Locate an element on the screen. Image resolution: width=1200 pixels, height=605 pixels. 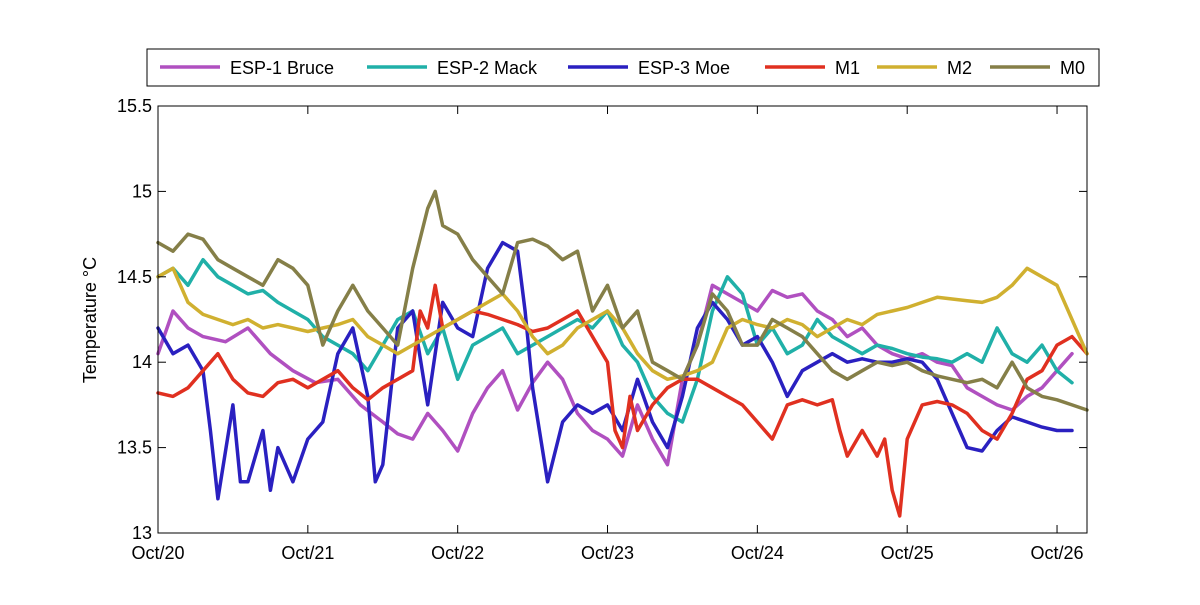
y-tick-label: 14 is located at coordinates (142, 362).